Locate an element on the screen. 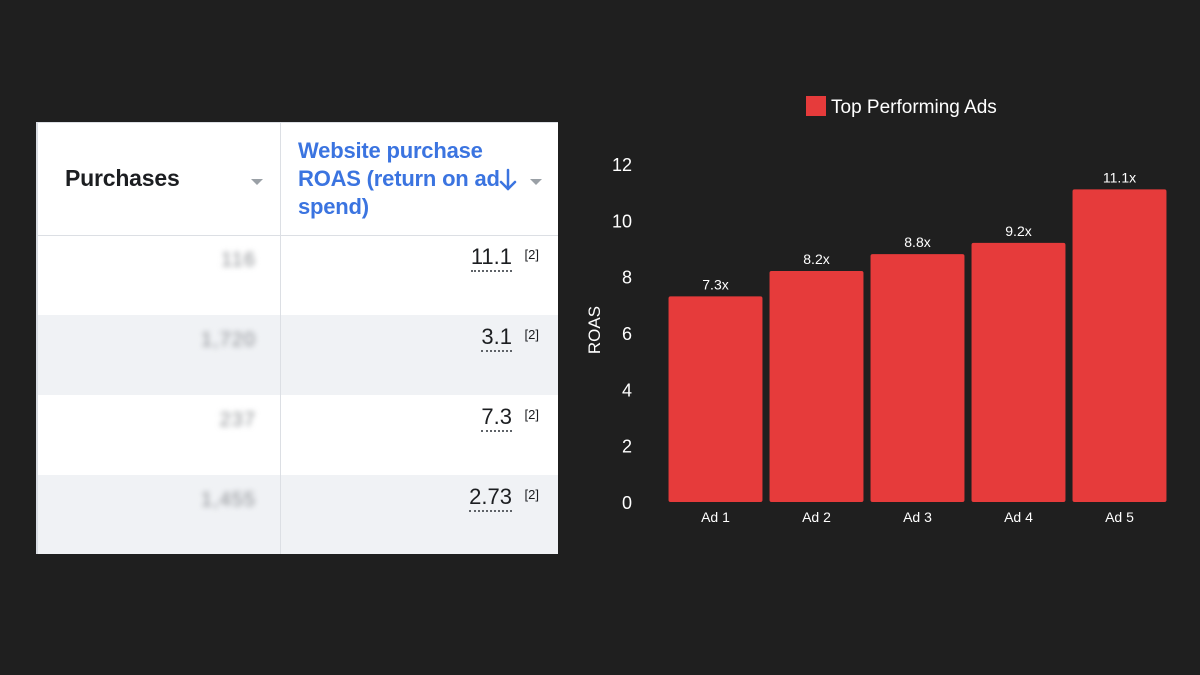 The width and height of the screenshot is (1200, 675). legend-swatch is located at coordinates (816, 106).